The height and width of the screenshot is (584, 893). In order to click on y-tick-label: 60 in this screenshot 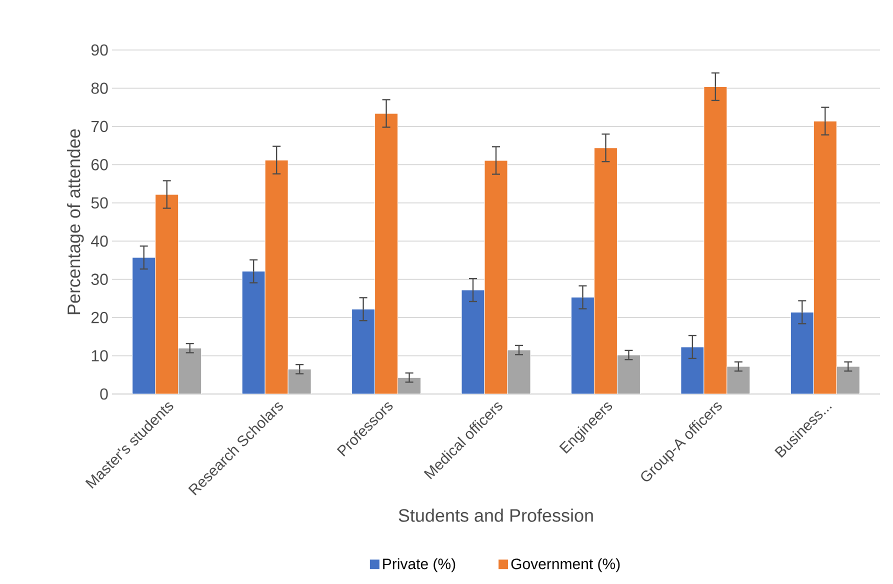, I will do `click(99, 164)`.